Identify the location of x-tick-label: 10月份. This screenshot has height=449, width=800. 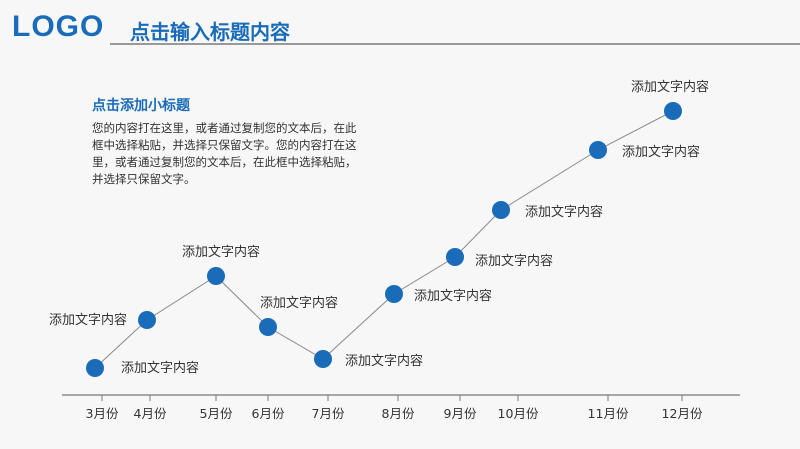
(518, 413).